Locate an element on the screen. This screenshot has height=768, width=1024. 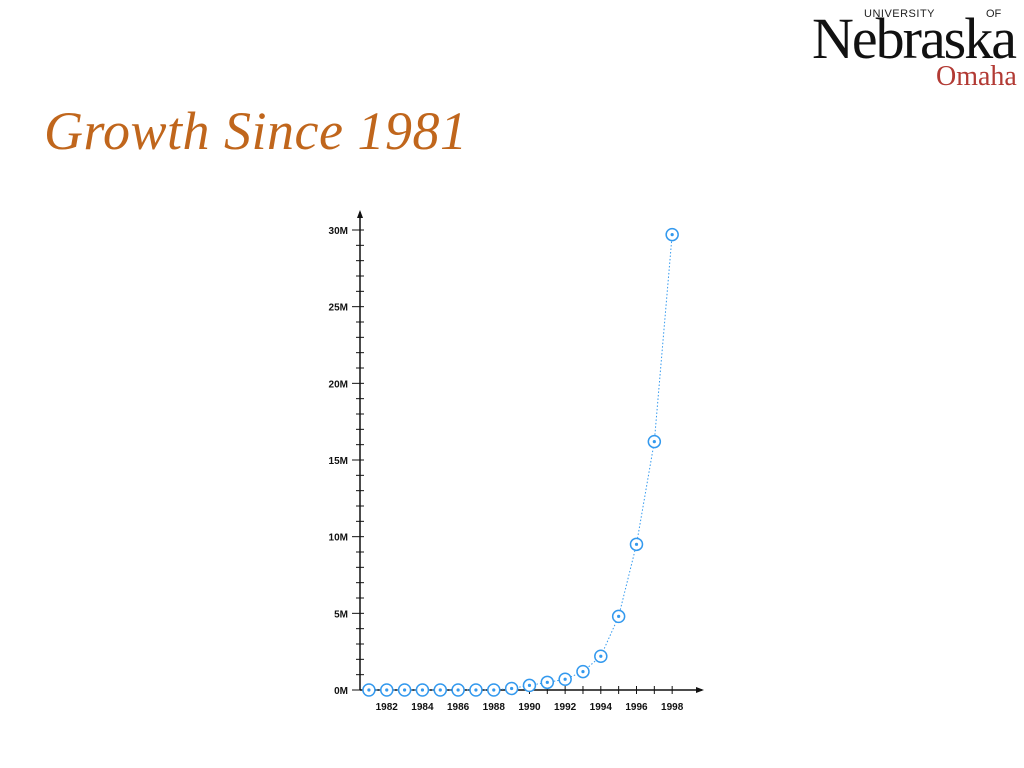
x-tick-label: 1998 is located at coordinates (672, 707).